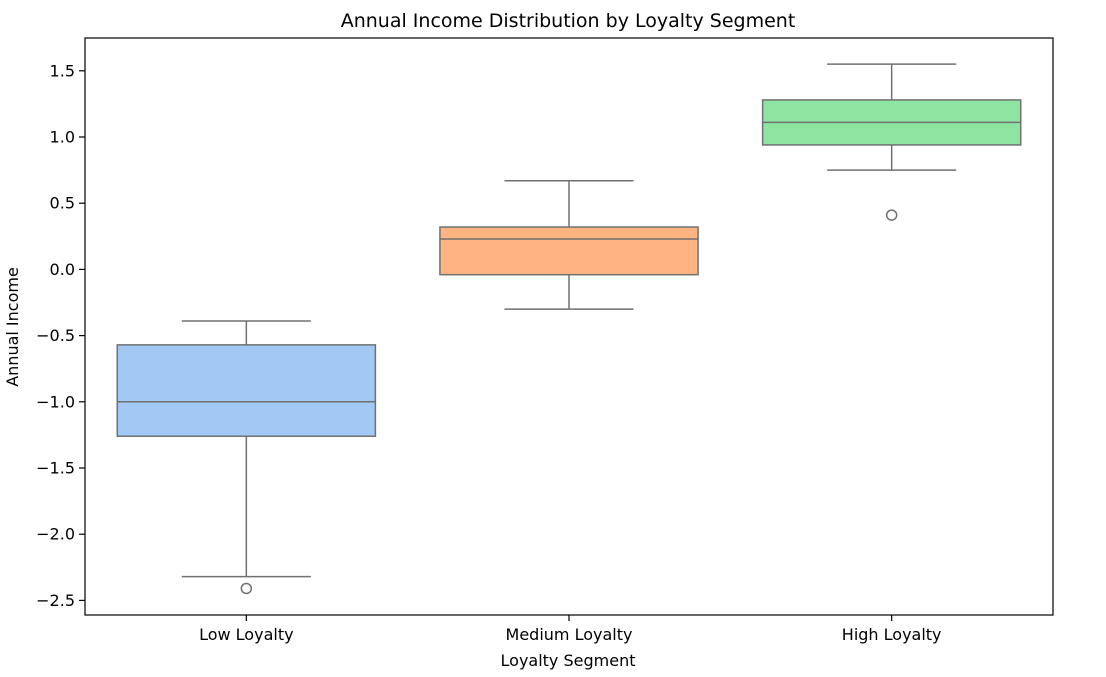  Describe the element at coordinates (55, 401) in the screenshot. I see `y-tick-label: −1.0` at that location.